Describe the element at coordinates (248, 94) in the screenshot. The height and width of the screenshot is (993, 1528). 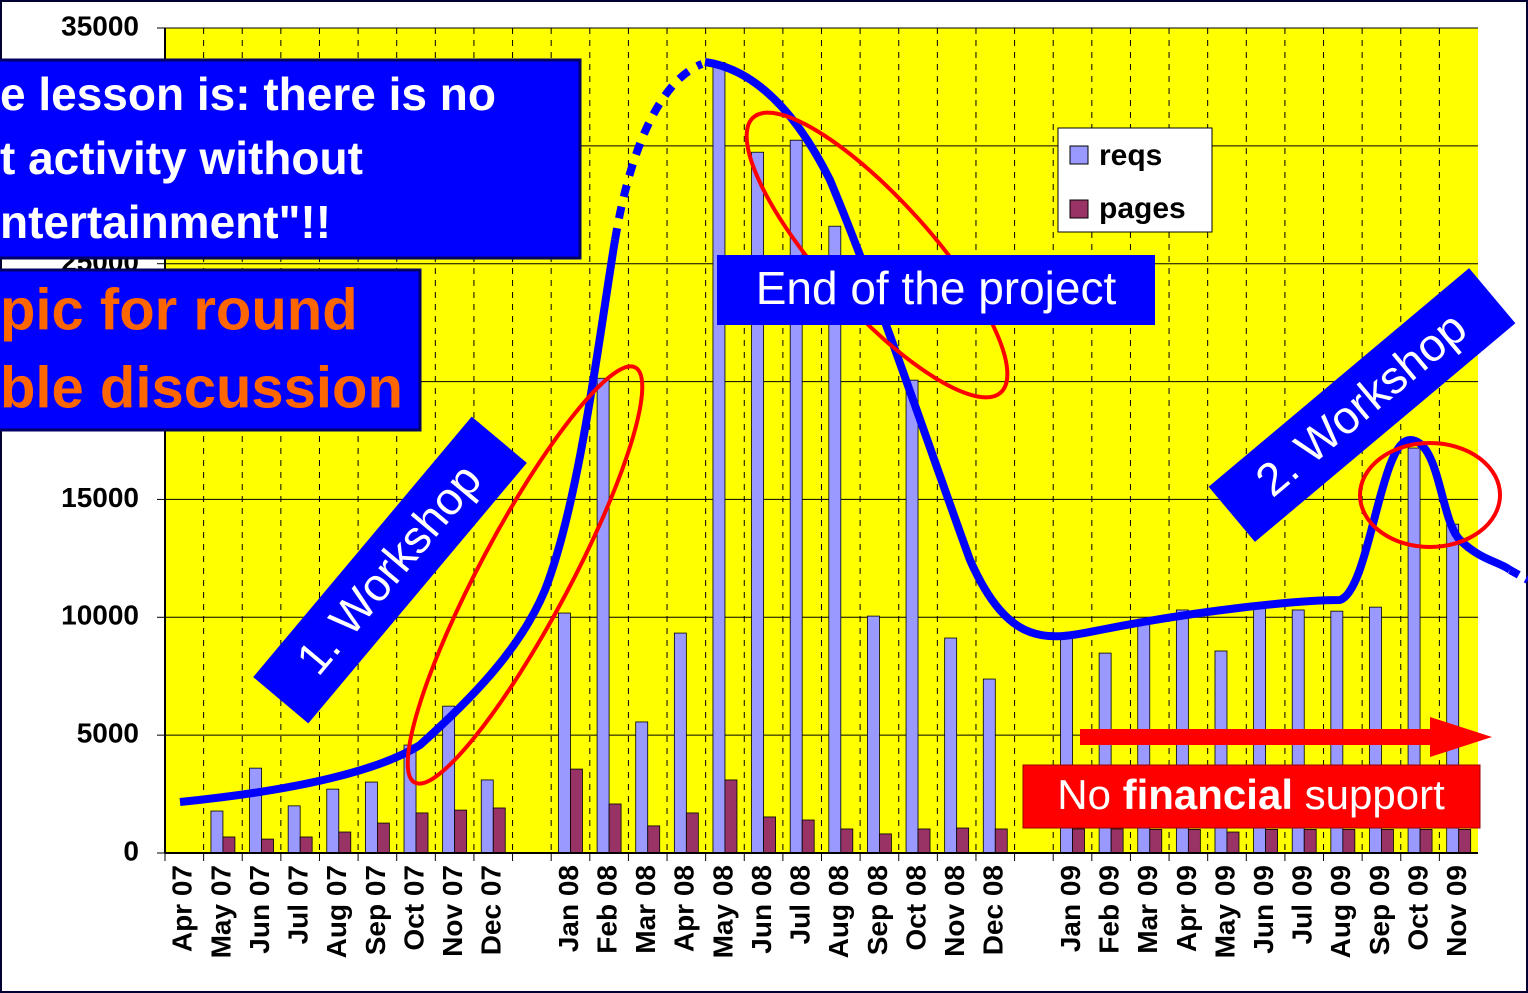
I see `callout-text: e lesson is: there is no` at that location.